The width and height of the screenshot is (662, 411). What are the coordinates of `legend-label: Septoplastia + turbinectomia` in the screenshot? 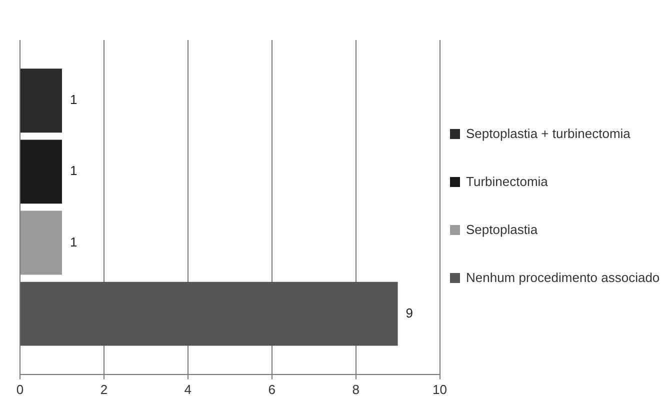 It's located at (548, 133).